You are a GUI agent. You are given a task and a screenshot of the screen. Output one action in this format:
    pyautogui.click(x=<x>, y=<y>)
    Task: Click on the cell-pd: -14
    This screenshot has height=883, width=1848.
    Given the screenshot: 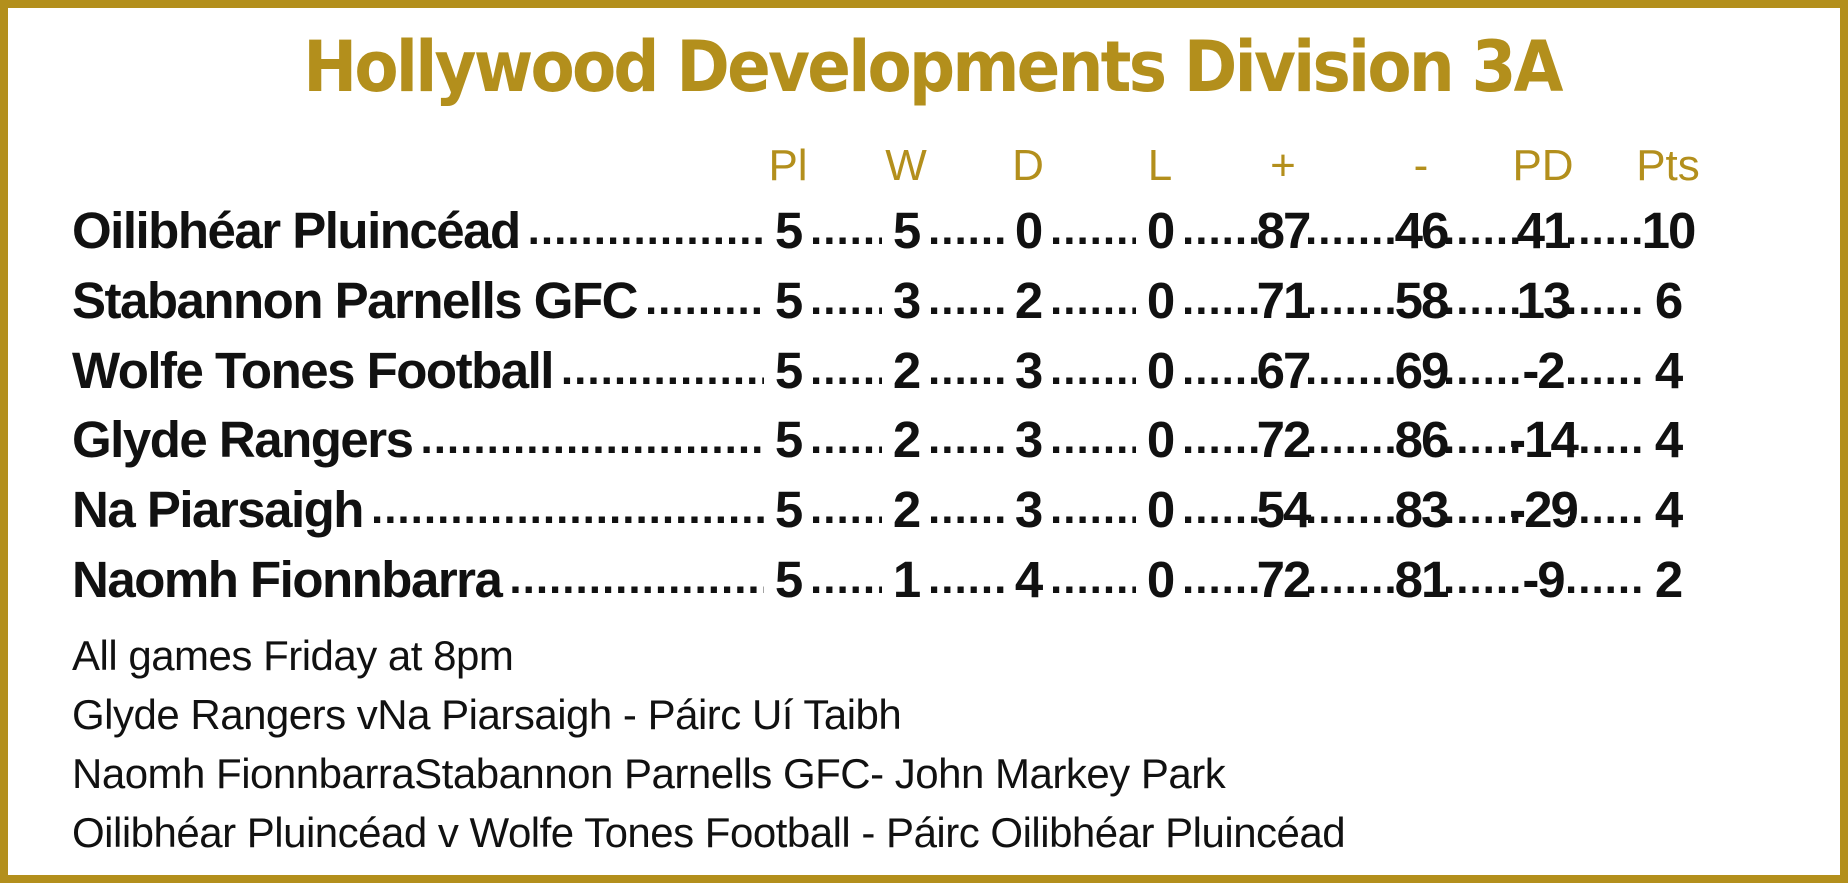 What is the action you would take?
    pyautogui.click(x=1544, y=439)
    